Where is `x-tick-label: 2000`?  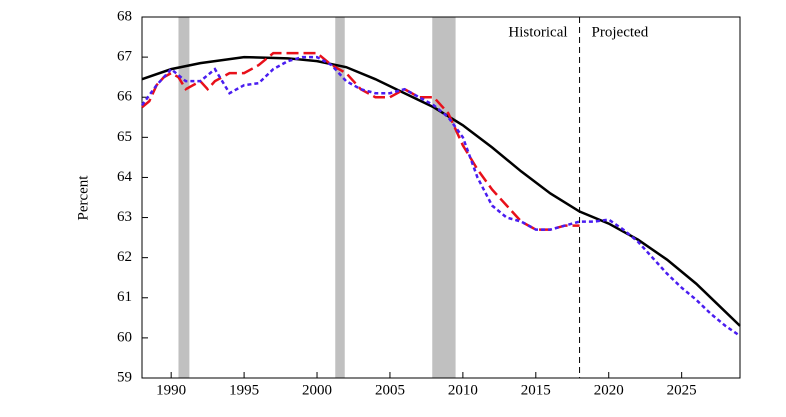
x-tick-label: 2000 is located at coordinates (317, 390).